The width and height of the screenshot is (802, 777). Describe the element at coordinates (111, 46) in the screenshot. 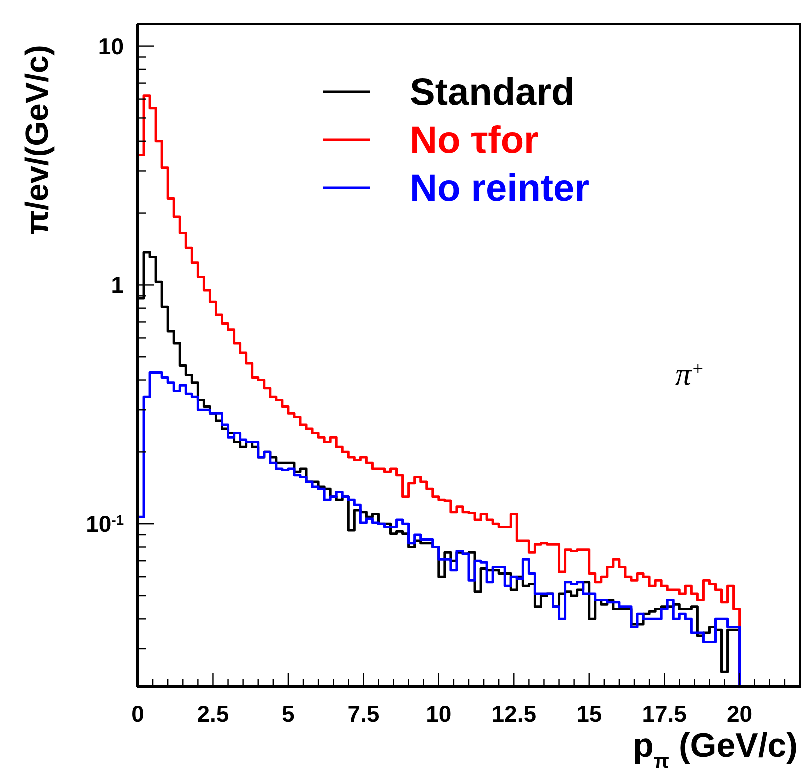

I see `y-tick-label: 10` at that location.